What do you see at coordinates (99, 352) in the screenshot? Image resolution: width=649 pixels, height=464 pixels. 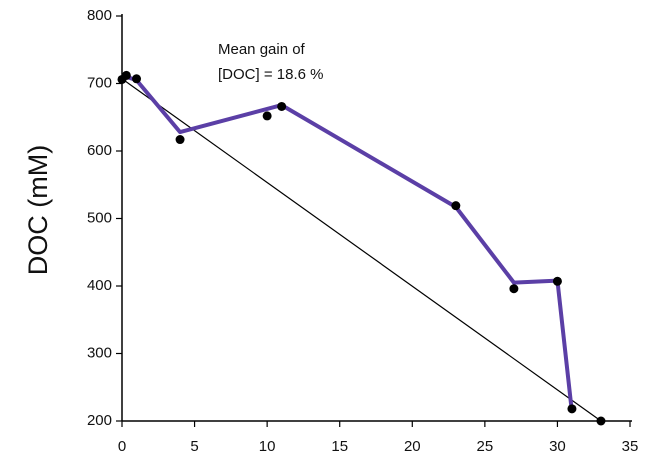 I see `y-tick-label: 300` at bounding box center [99, 352].